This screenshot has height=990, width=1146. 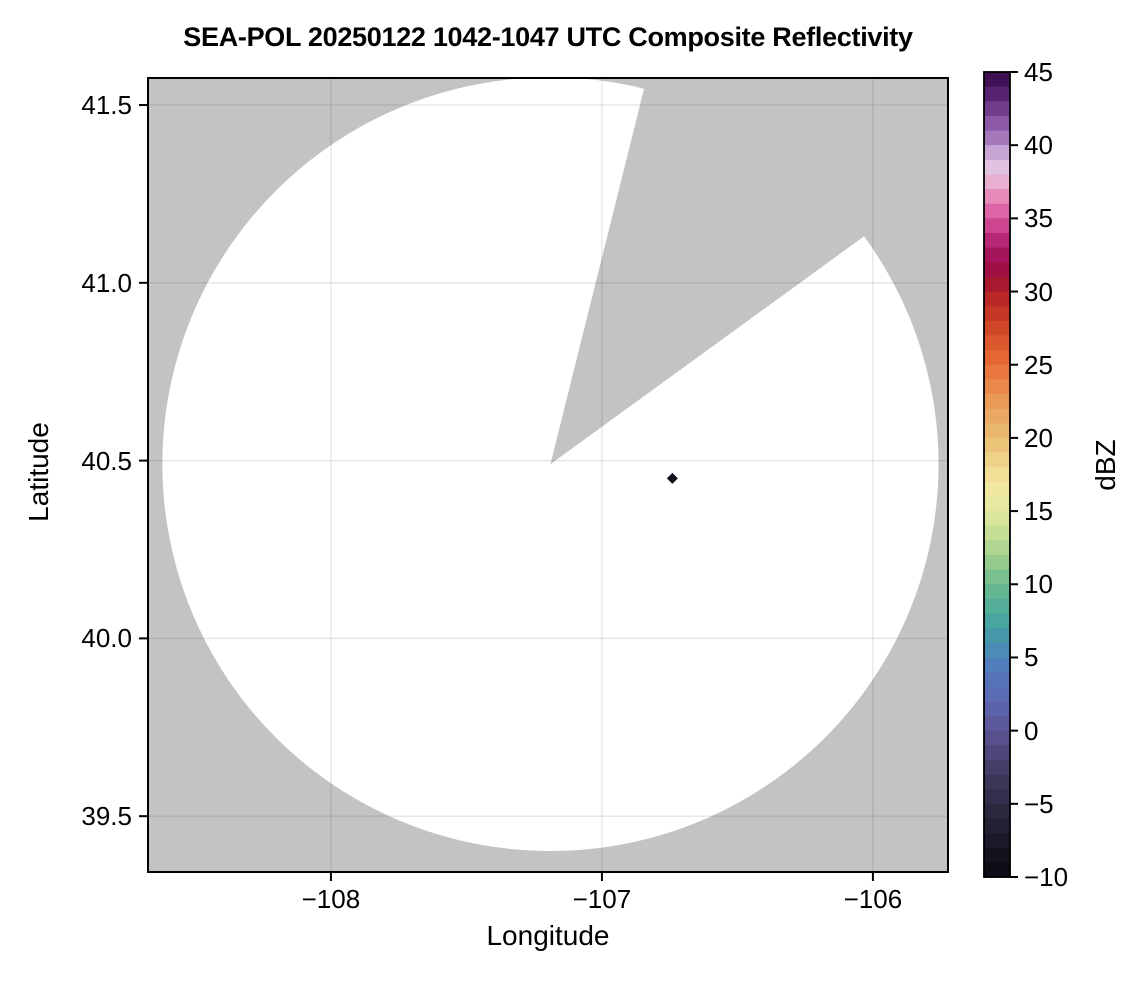 What do you see at coordinates (1038, 364) in the screenshot?
I see `colorbar-tick-label: 25` at bounding box center [1038, 364].